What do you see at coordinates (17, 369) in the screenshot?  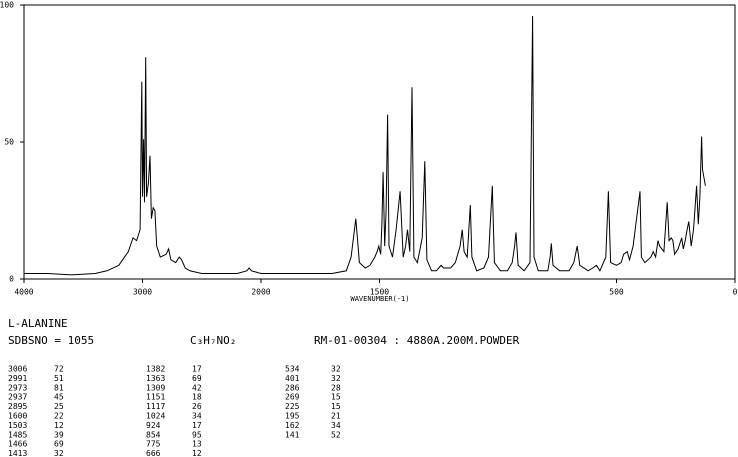 I see `peak-wavenumber: 3006` at bounding box center [17, 369].